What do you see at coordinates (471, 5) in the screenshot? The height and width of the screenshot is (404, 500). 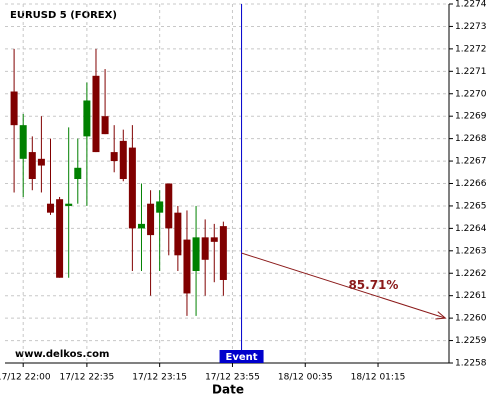 I see `y-tick-label: 1.2274` at bounding box center [471, 5].